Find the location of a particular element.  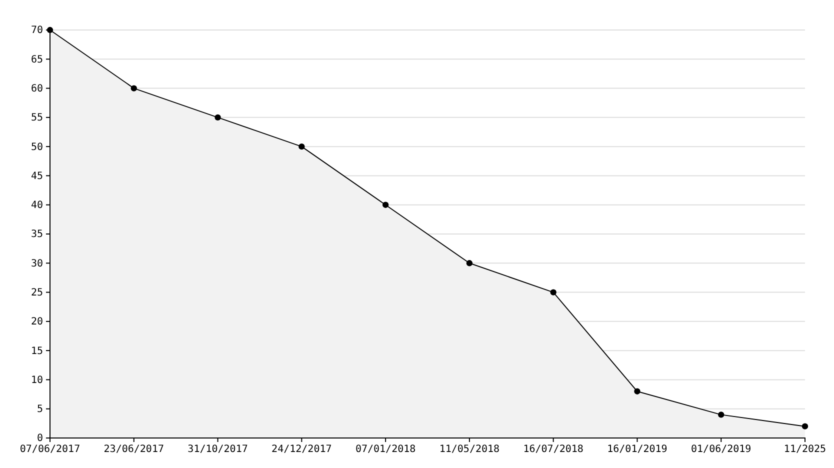

y-tick-label: 50 is located at coordinates (36, 147).